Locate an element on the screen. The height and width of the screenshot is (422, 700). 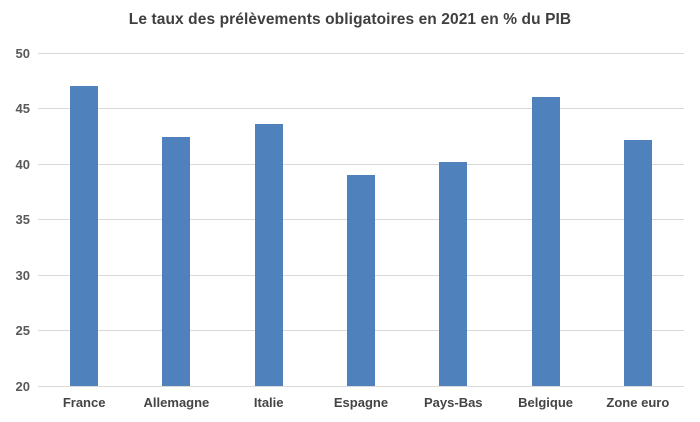
y-tick-label-20: 20 is located at coordinates (22, 386).